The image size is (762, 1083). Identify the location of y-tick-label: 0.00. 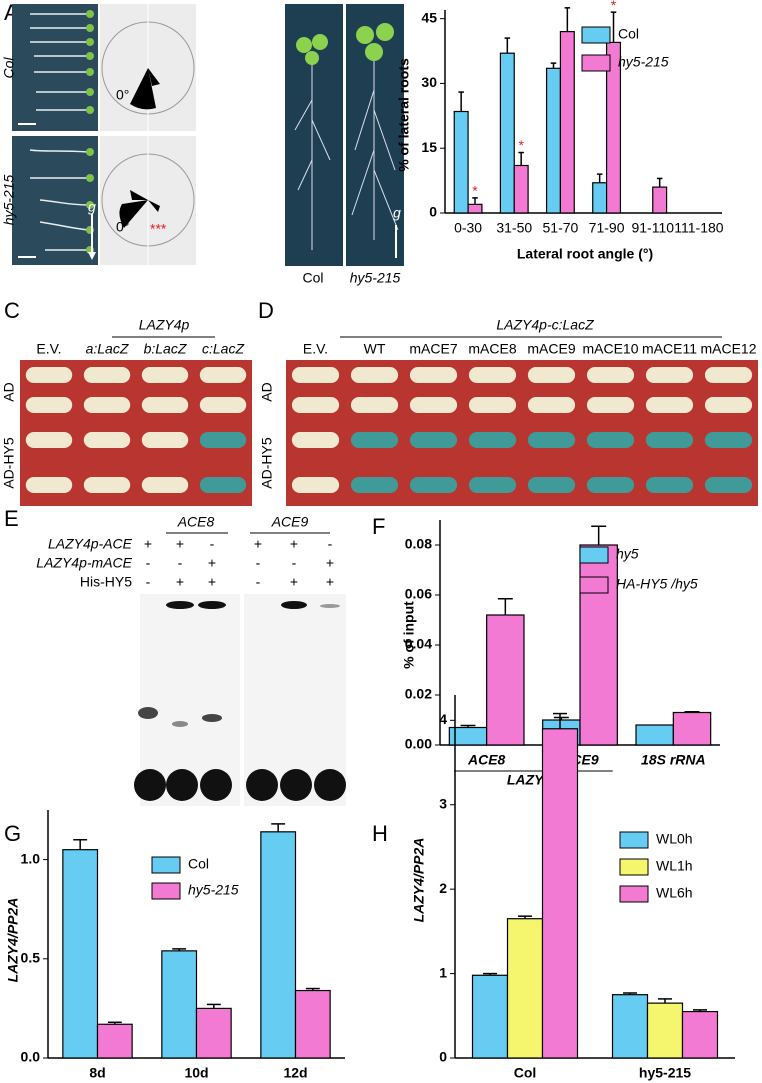
(418, 744).